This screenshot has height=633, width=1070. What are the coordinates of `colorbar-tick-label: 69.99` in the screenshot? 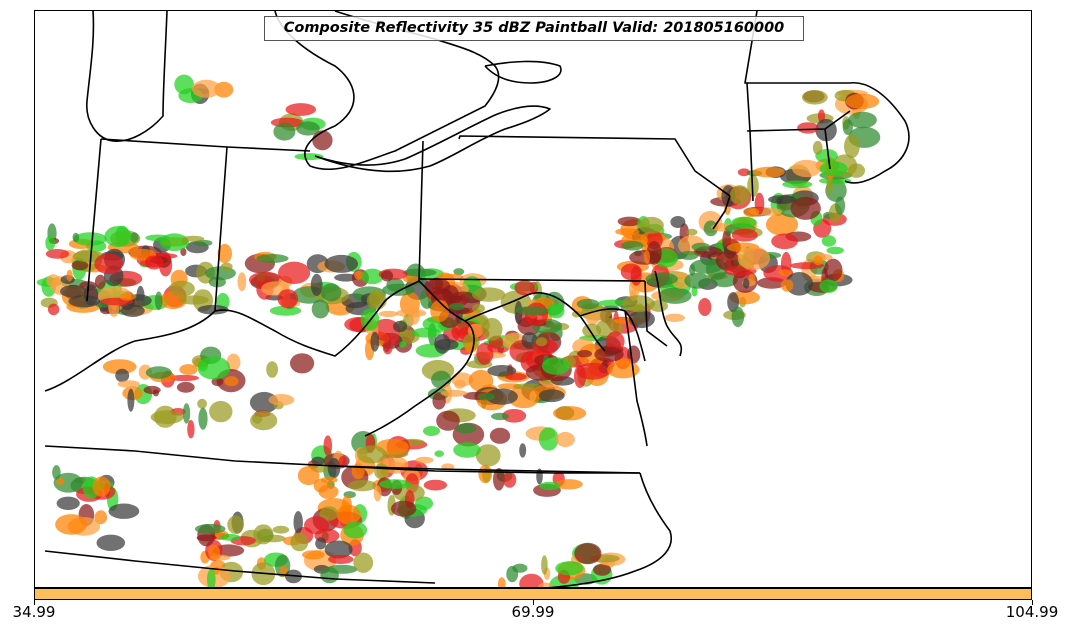 It's located at (533, 612).